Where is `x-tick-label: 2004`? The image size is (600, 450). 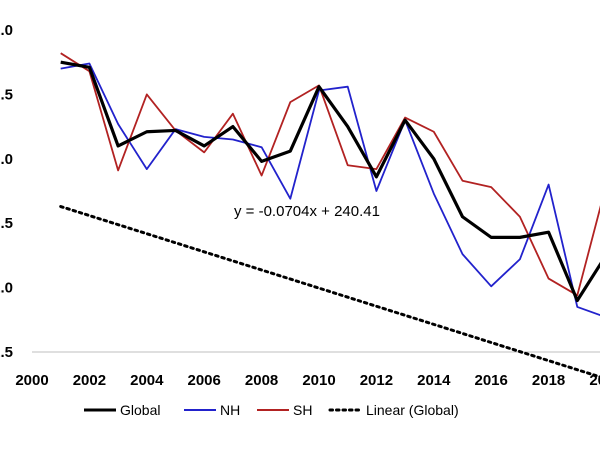
x-tick-label: 2004 is located at coordinates (147, 380).